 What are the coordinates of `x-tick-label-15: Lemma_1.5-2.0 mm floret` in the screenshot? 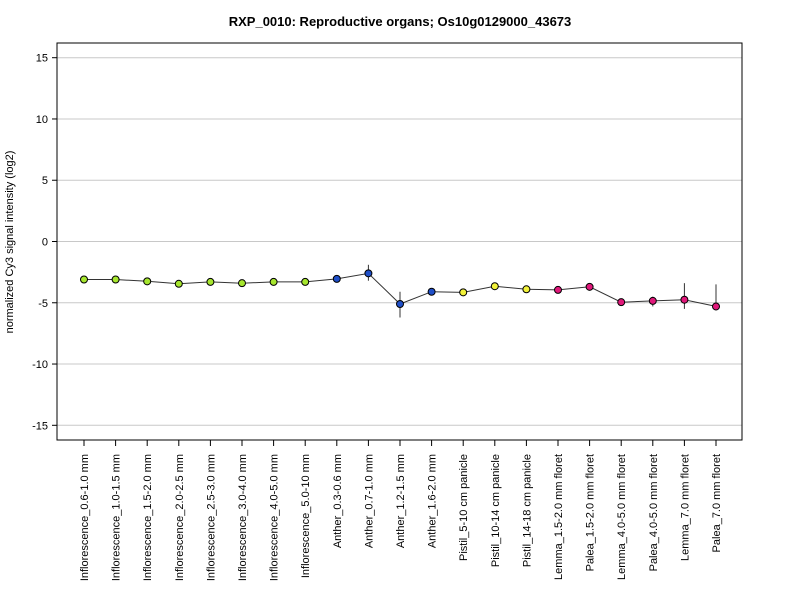 It's located at (559, 517).